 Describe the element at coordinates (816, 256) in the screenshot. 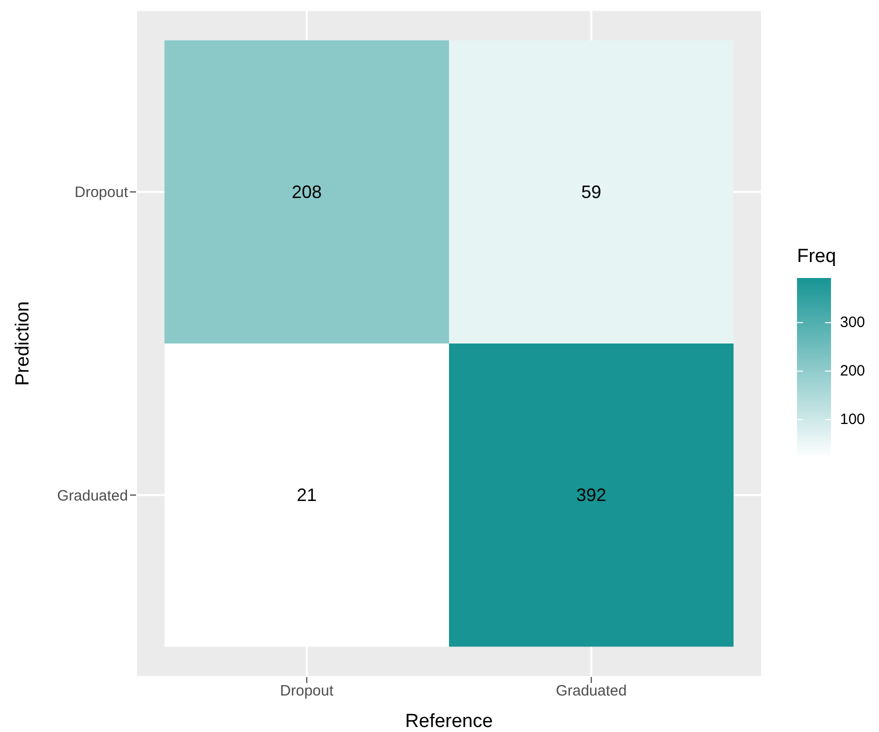

I see `color-bar-title: Freq` at that location.